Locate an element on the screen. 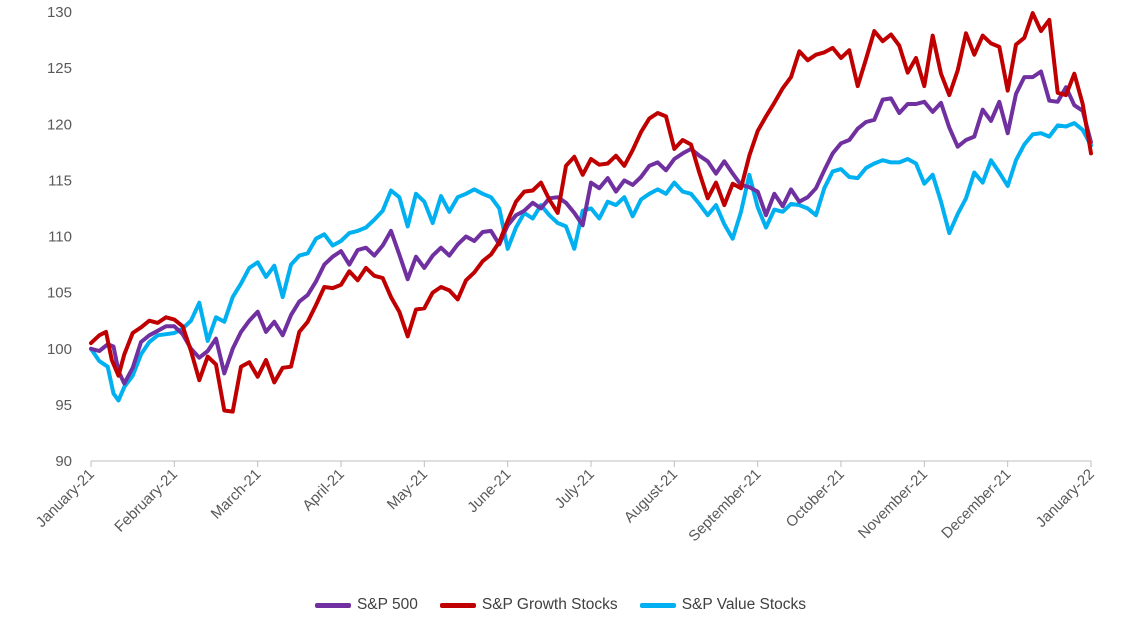 The image size is (1121, 638). legend-label-sp500: S&P 500 is located at coordinates (387, 604).